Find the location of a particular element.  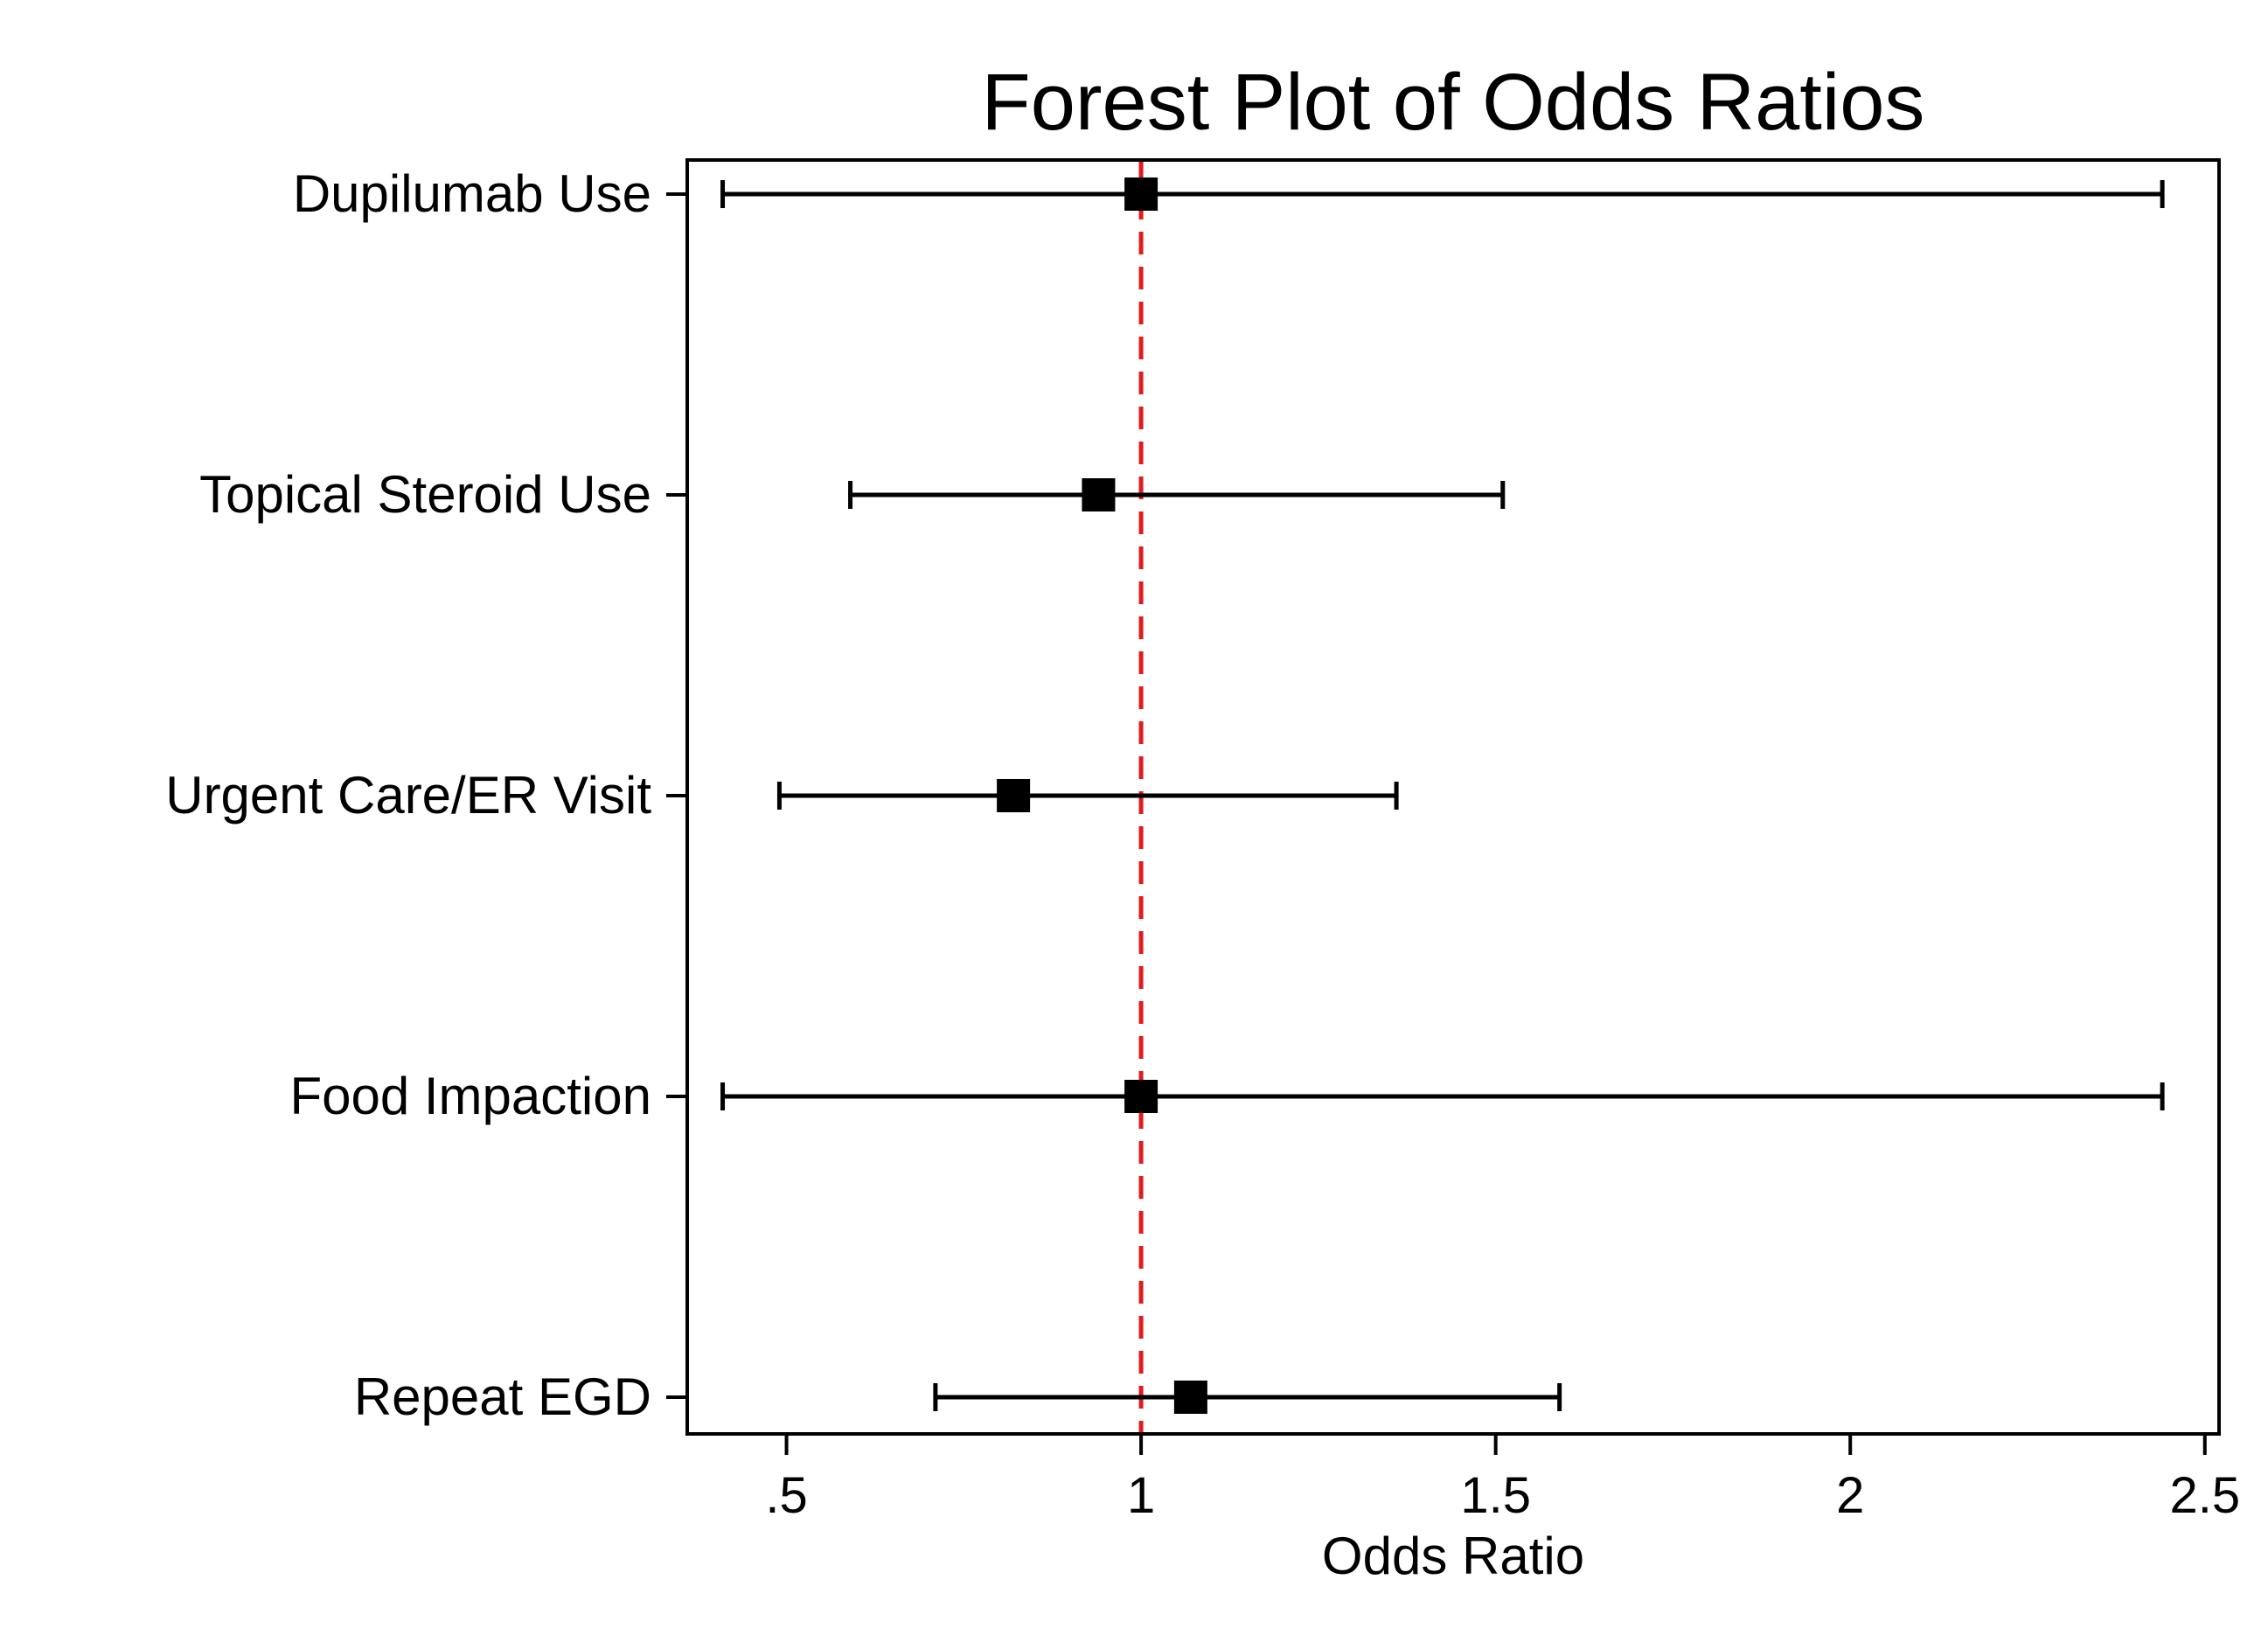

x-tick-label: 1 is located at coordinates (1141, 1495).